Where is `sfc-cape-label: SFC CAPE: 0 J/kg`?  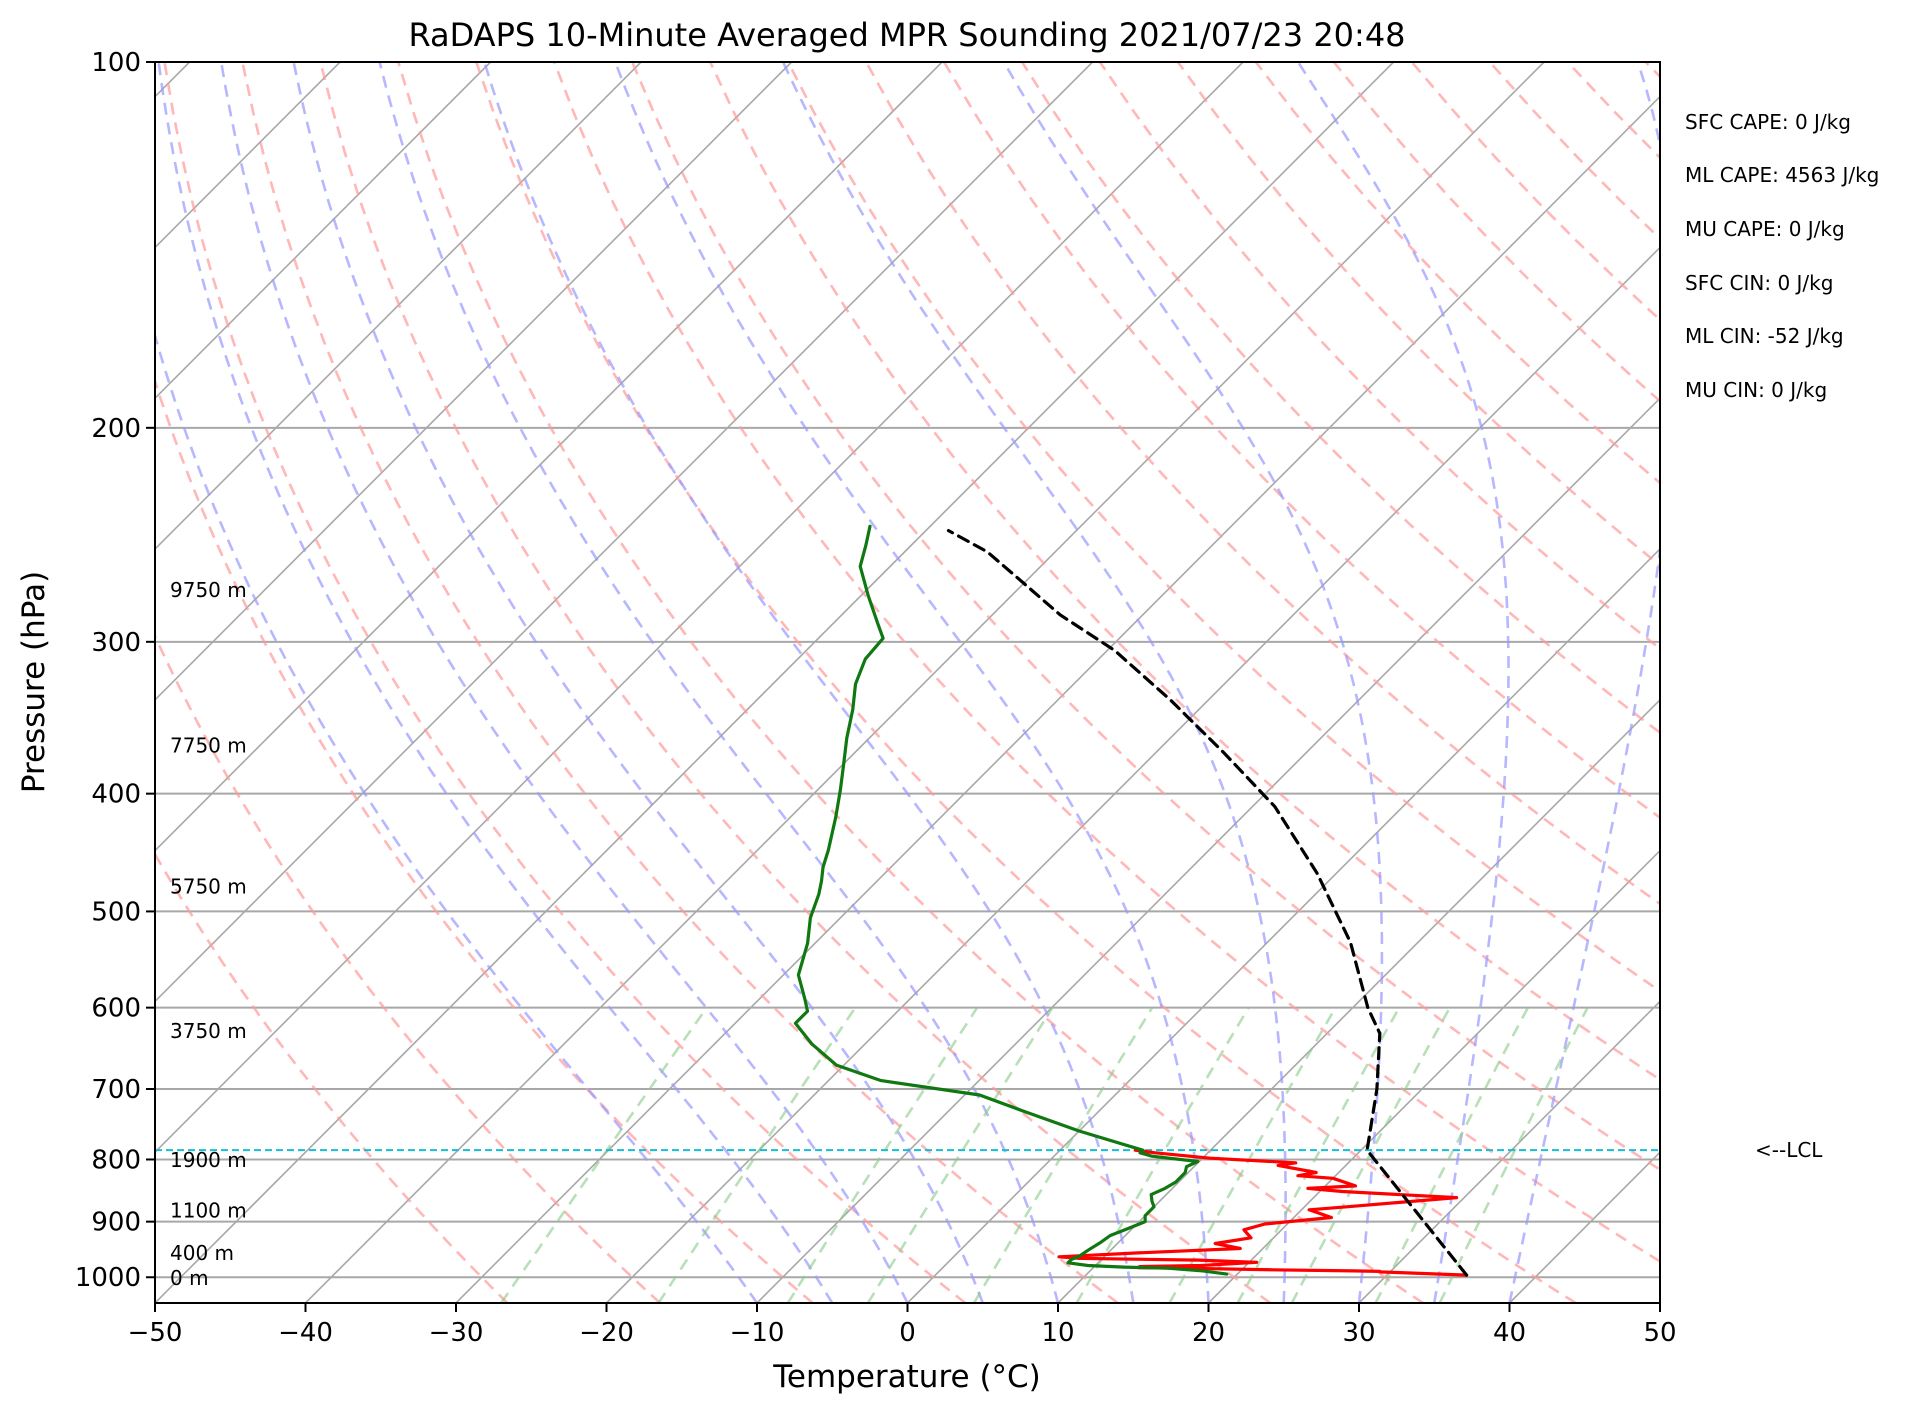 sfc-cape-label: SFC CAPE: 0 J/kg is located at coordinates (1768, 122).